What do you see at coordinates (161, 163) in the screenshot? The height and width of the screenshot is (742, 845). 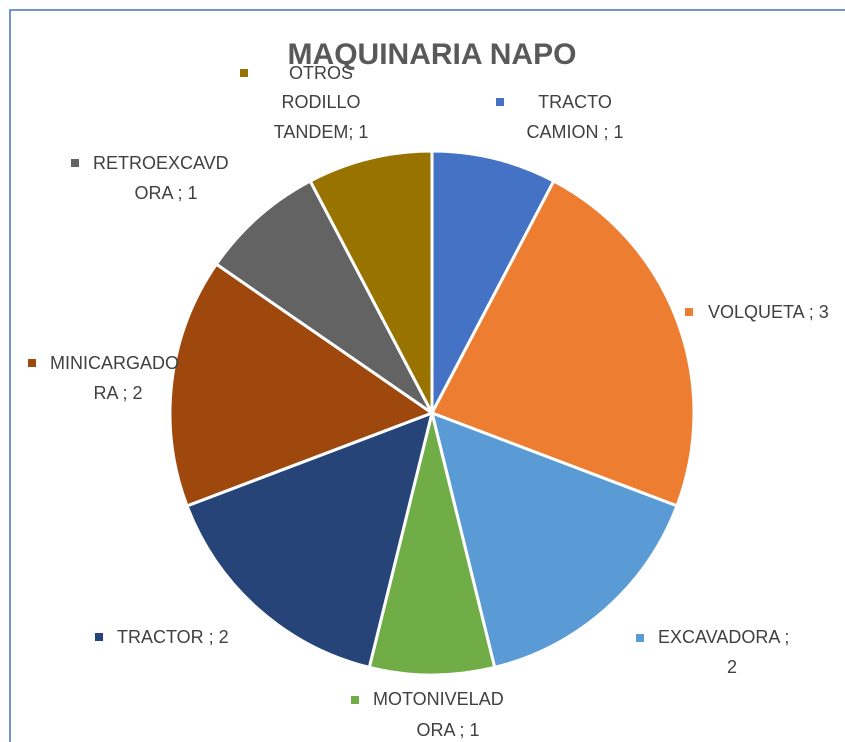 I see `data-label: RETROEXCAVD` at bounding box center [161, 163].